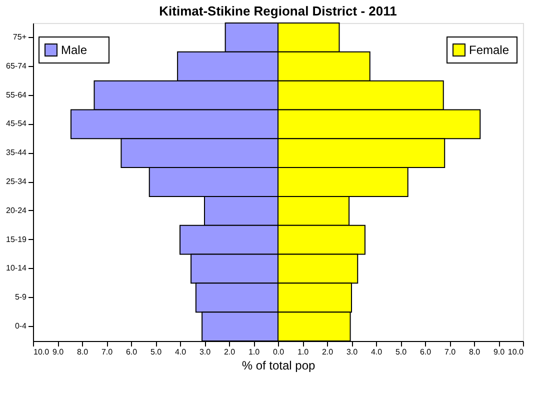  Describe the element at coordinates (21, 326) in the screenshot. I see `y-tick-label: 0-4` at that location.